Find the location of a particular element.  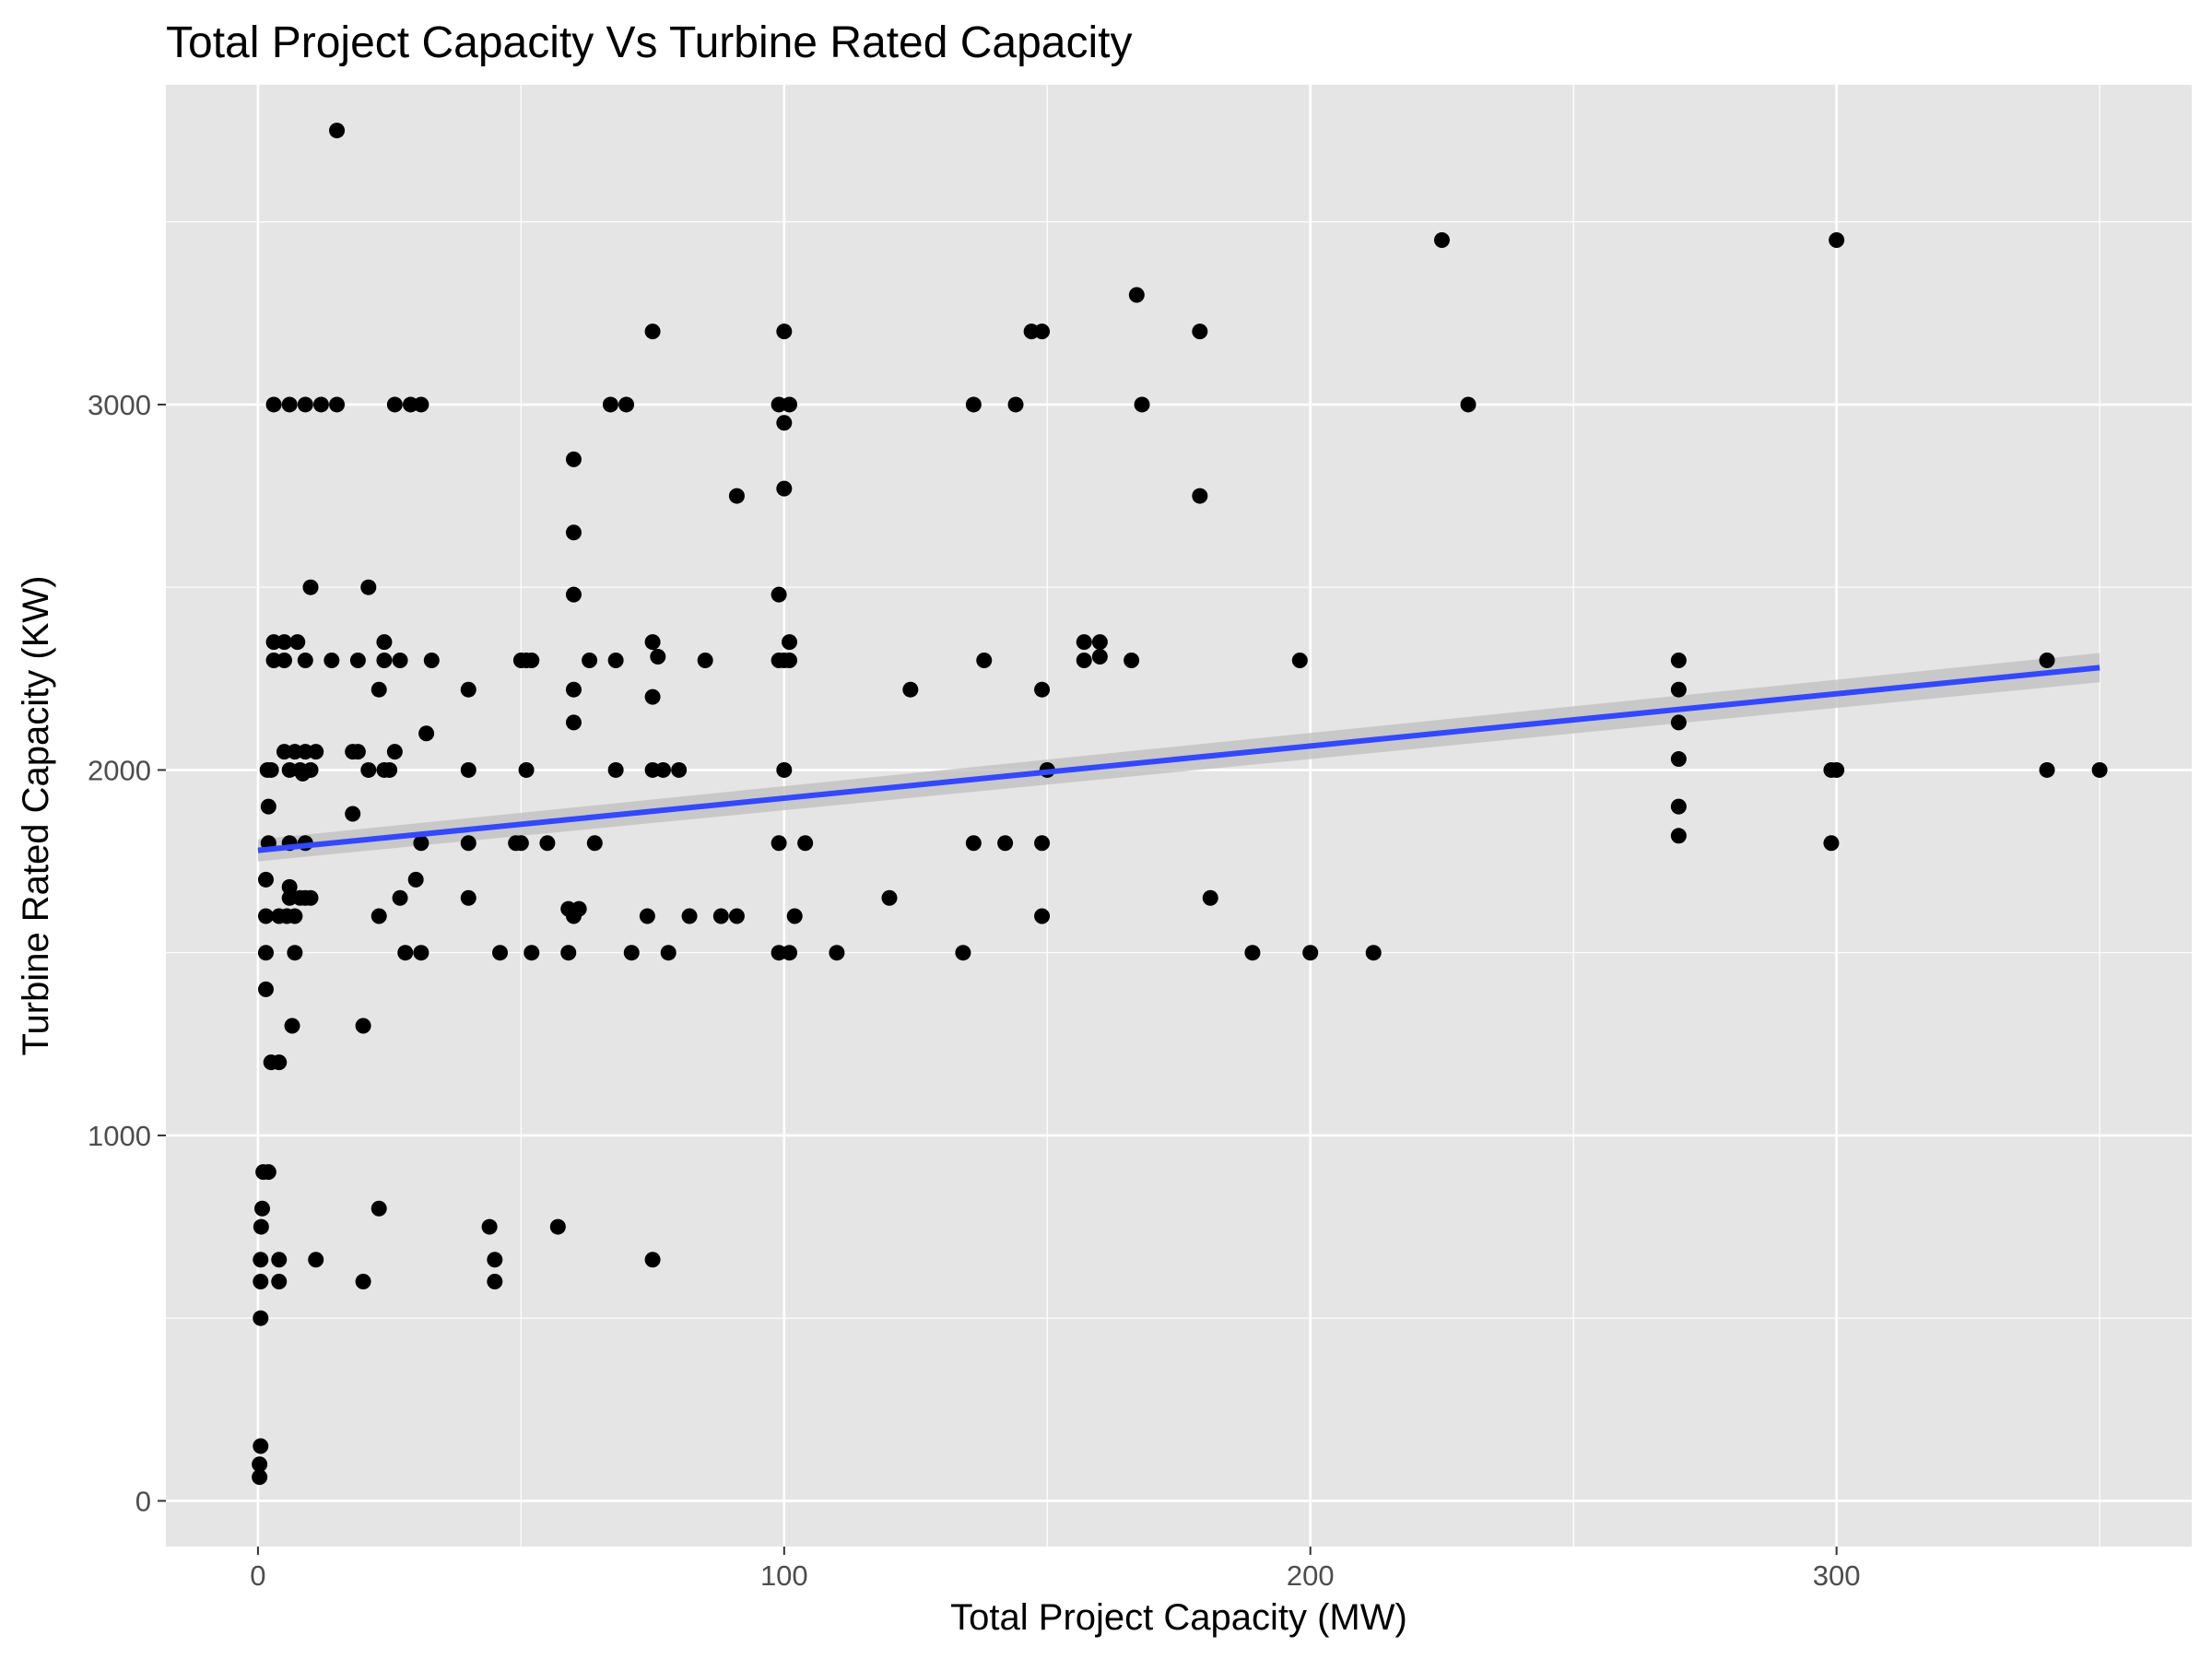

x-tick-label: 200 is located at coordinates (1311, 1575).